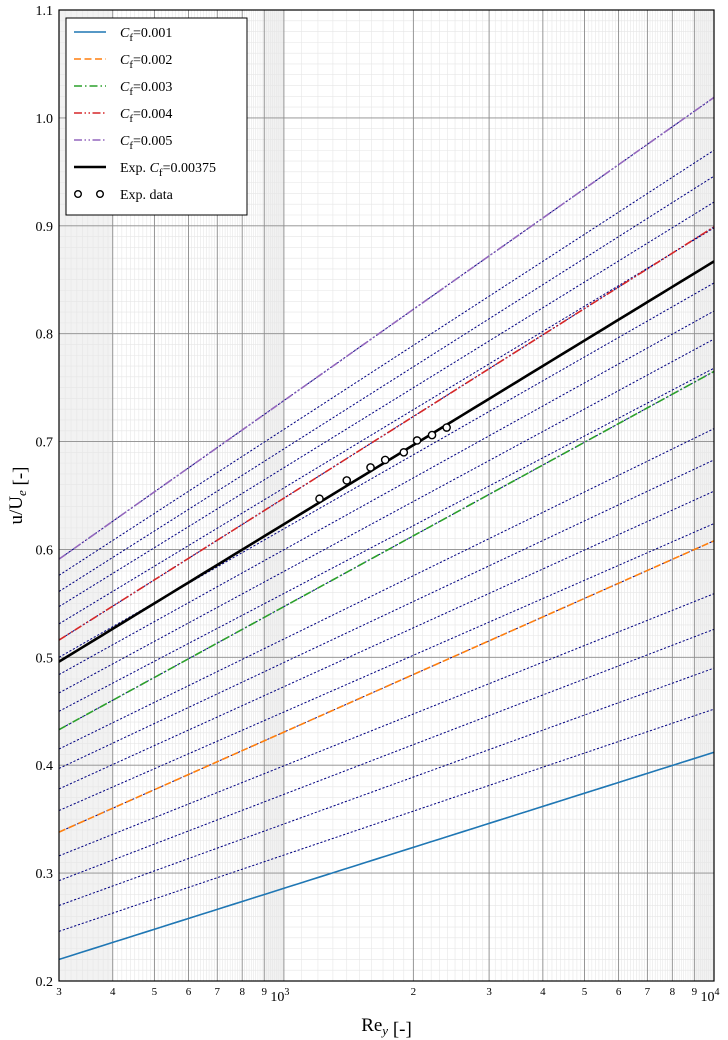 The width and height of the screenshot is (728, 1040). What do you see at coordinates (619, 992) in the screenshot?
I see `x-tick-label-12: 6` at bounding box center [619, 992].